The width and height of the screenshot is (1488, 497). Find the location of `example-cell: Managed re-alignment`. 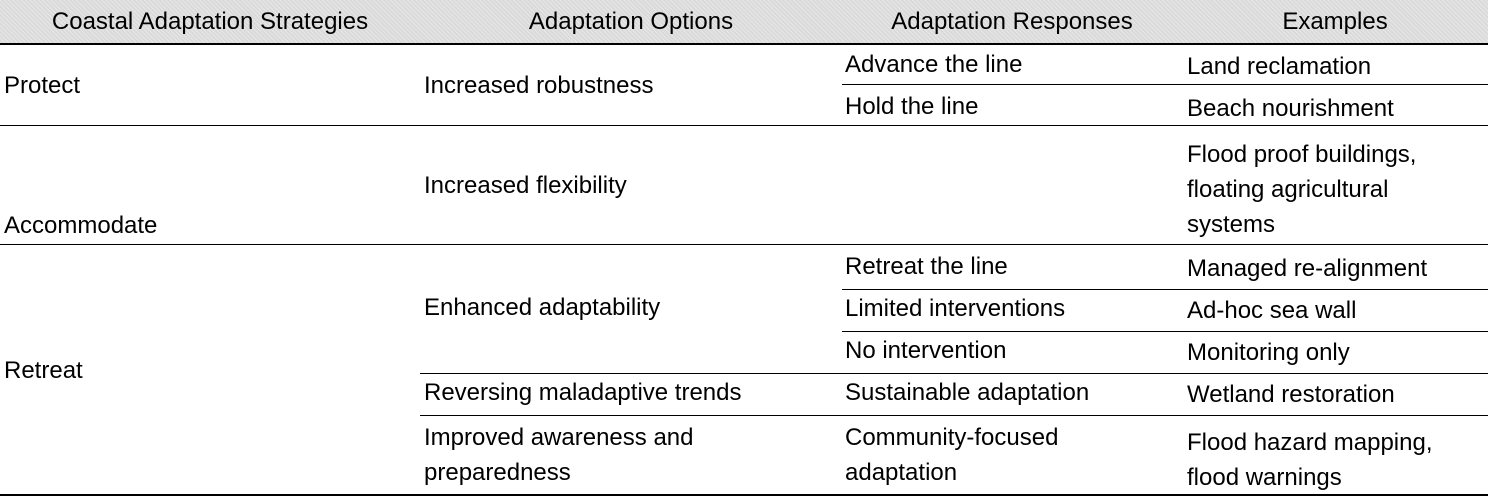

example-cell: Managed re-alignment is located at coordinates (1307, 268).